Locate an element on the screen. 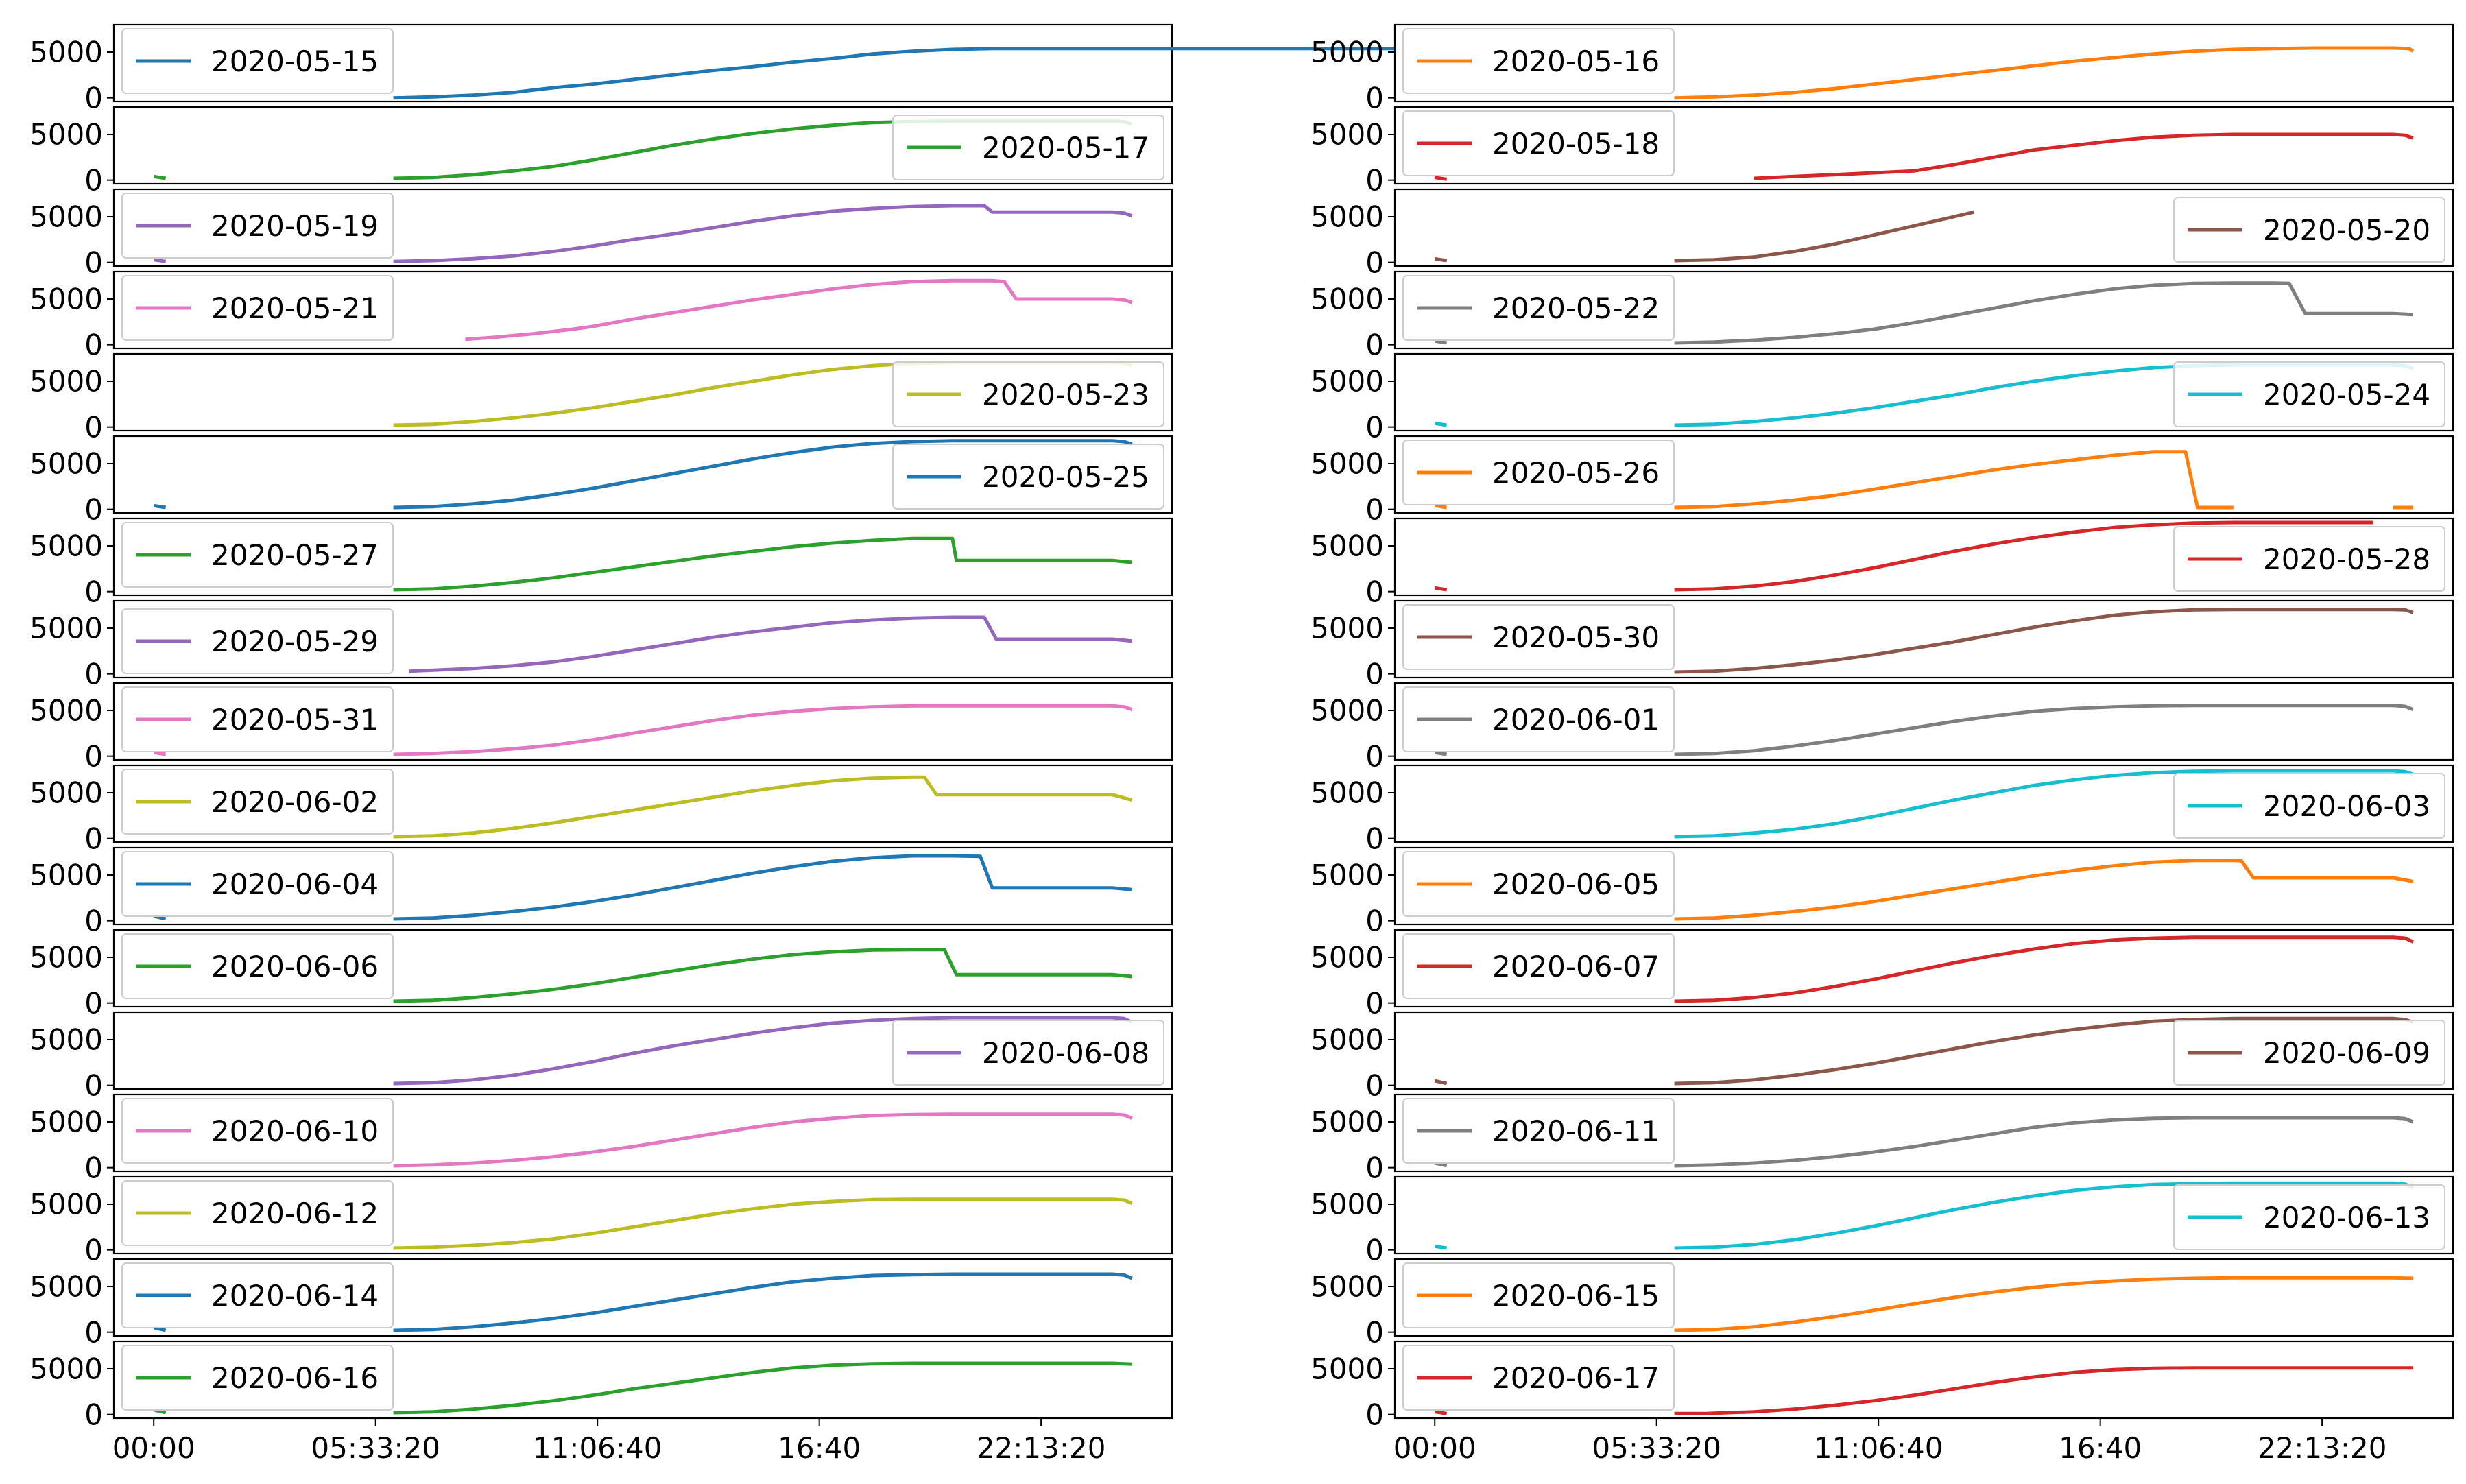 The width and height of the screenshot is (2466, 1484). legend: 2020-05-27 is located at coordinates (257, 555).